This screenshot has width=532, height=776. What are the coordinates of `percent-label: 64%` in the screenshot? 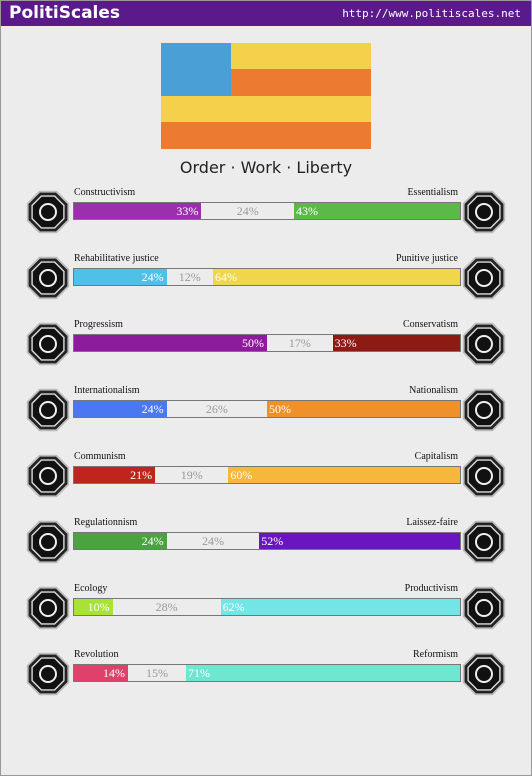 It's located at (225, 277).